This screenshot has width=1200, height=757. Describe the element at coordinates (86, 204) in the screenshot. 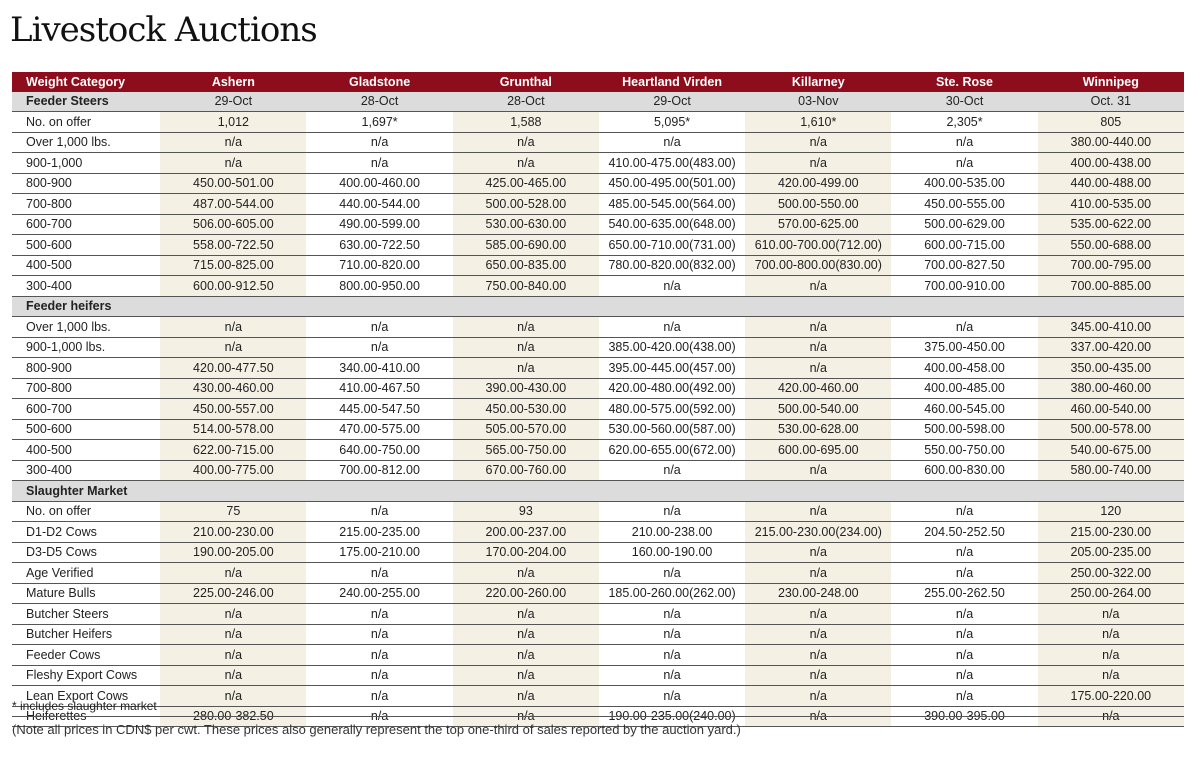

I see `row-label: 700-800` at that location.